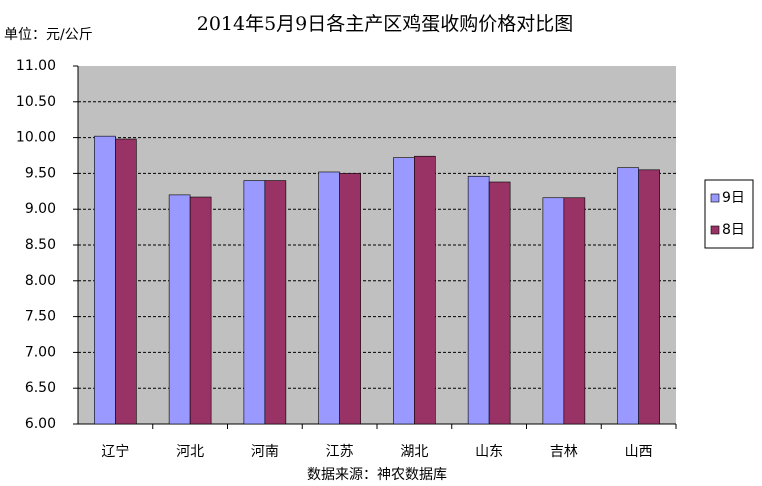 The width and height of the screenshot is (762, 486). What do you see at coordinates (40, 352) in the screenshot?
I see `y-tick-label: 7.00` at bounding box center [40, 352].